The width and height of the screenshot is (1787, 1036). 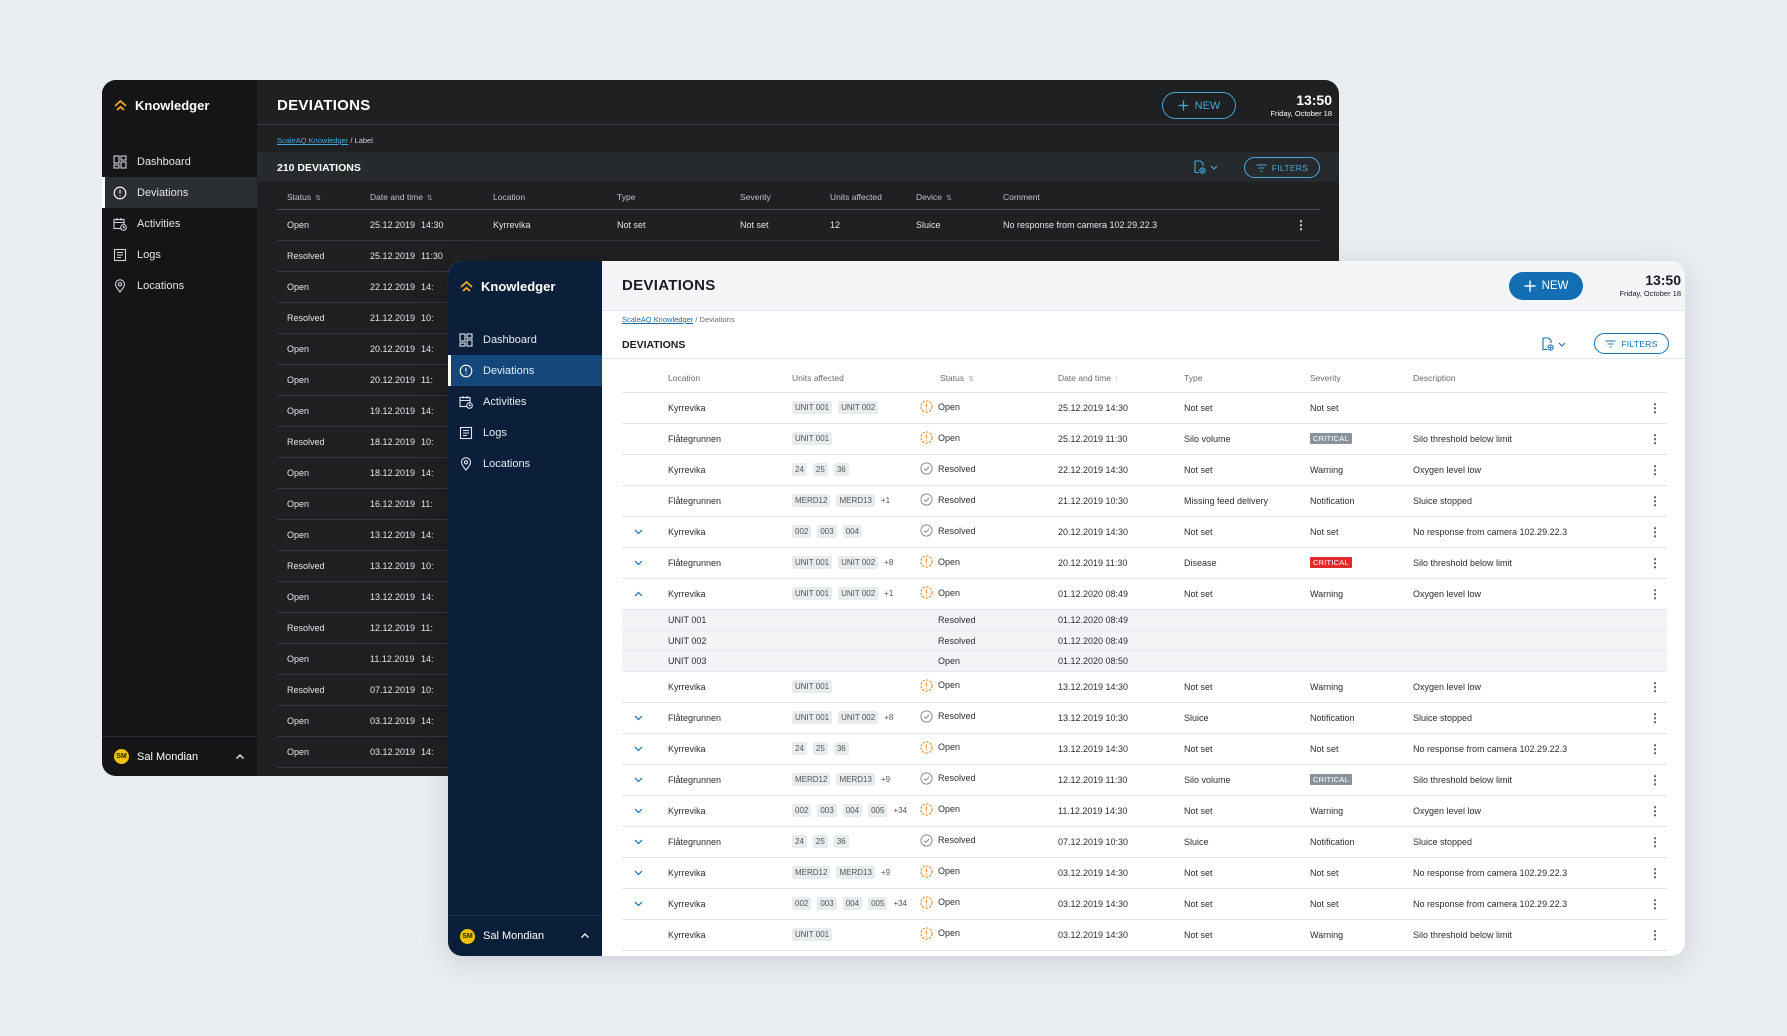 What do you see at coordinates (360, 140) in the screenshot?
I see `breadcrumb-current: / Label` at bounding box center [360, 140].